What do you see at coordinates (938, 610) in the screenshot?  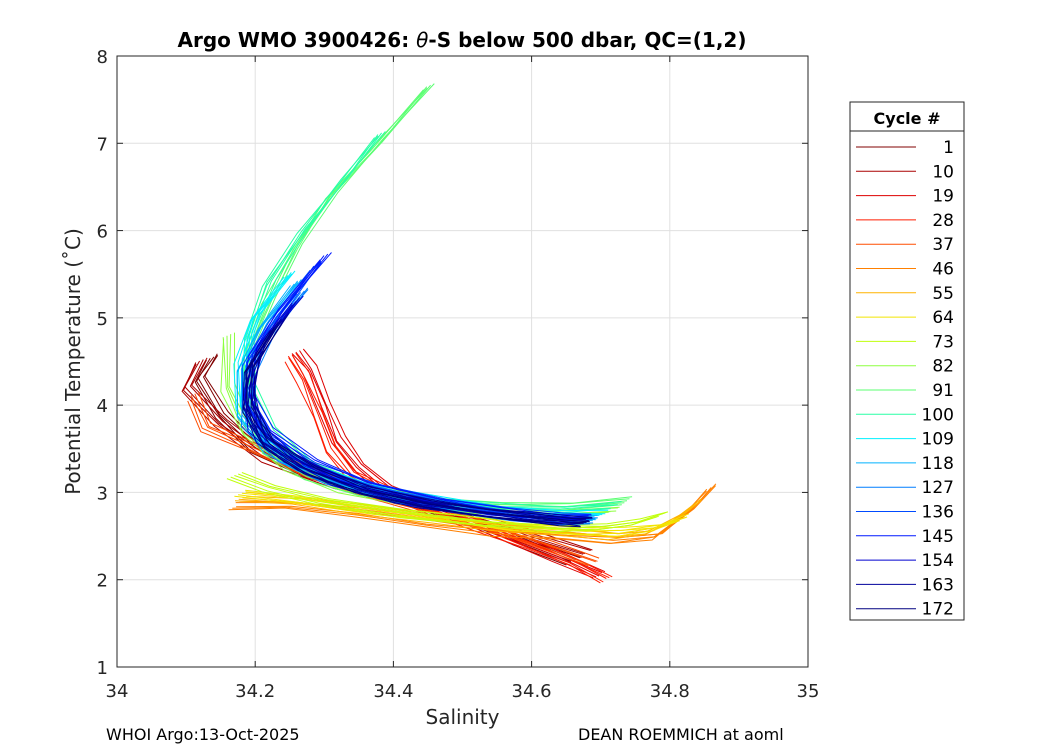 I see `legend-label-172: 172` at bounding box center [938, 610].